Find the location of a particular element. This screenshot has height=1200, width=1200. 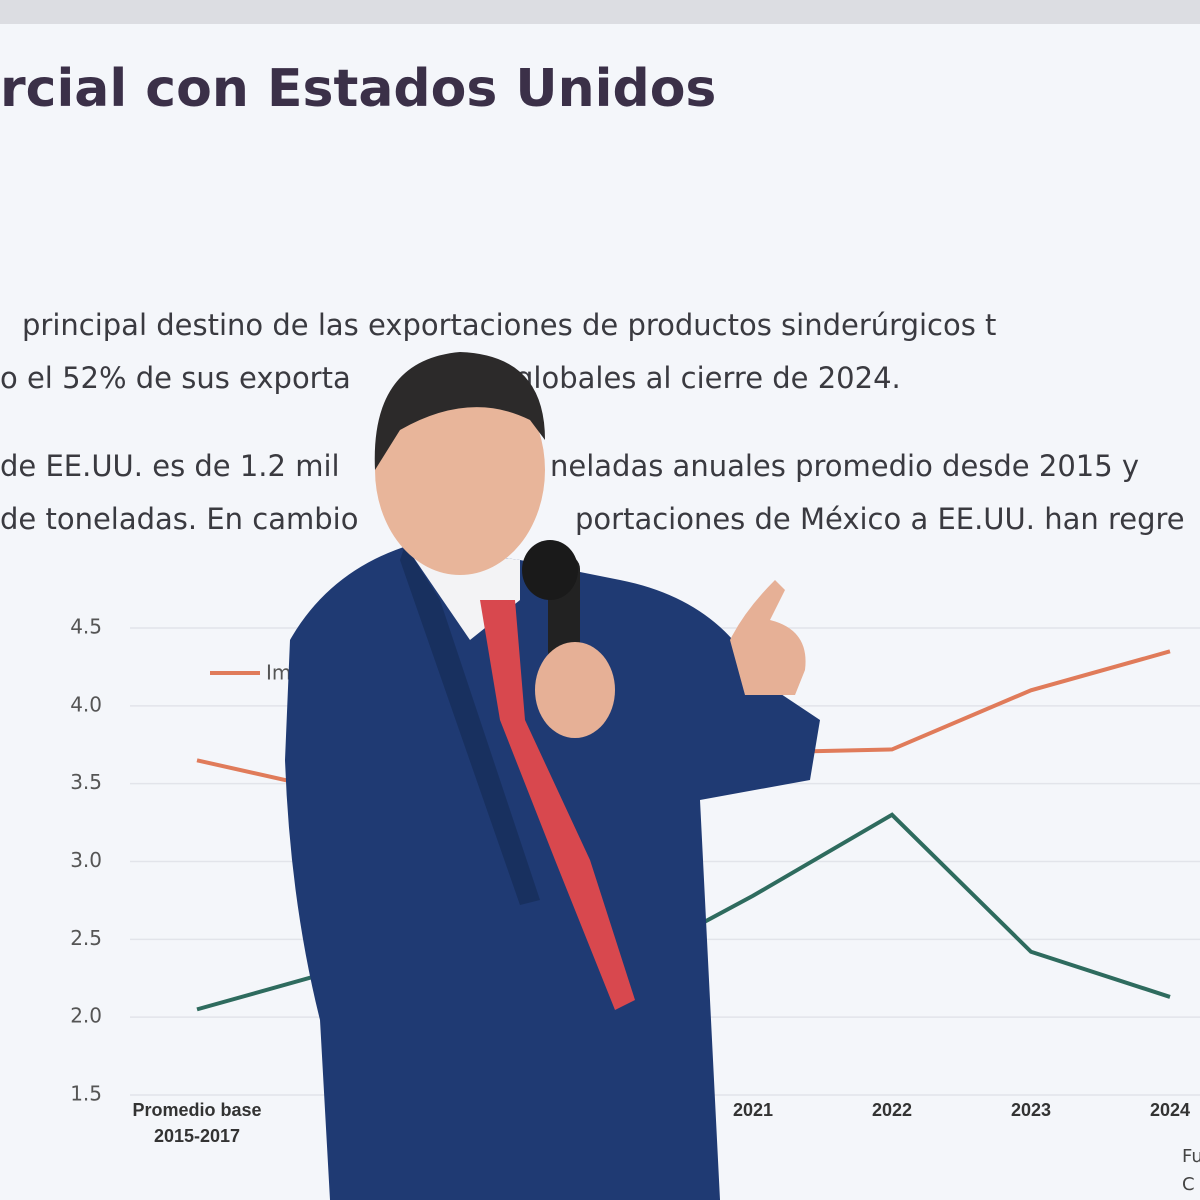

microphone-head is located at coordinates (550, 570).